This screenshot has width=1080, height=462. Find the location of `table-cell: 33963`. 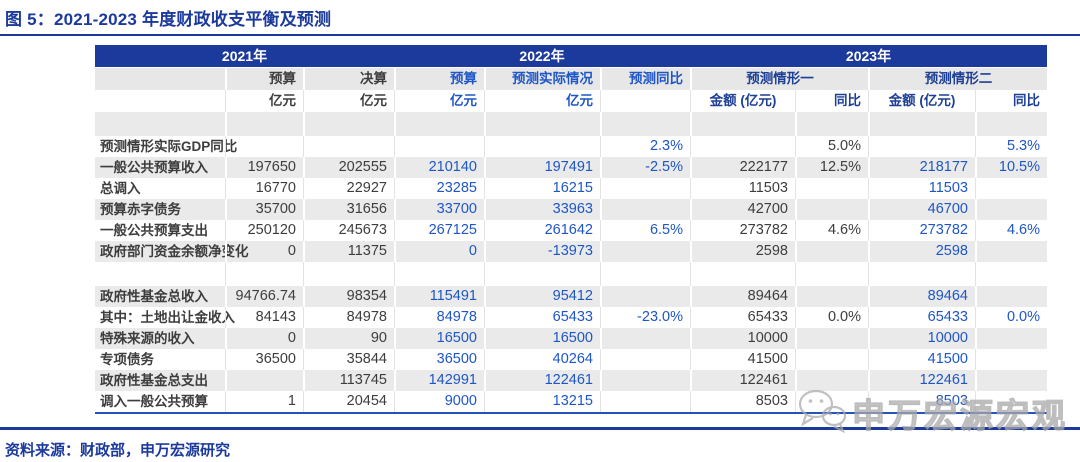

table-cell: 33963 is located at coordinates (542, 209).